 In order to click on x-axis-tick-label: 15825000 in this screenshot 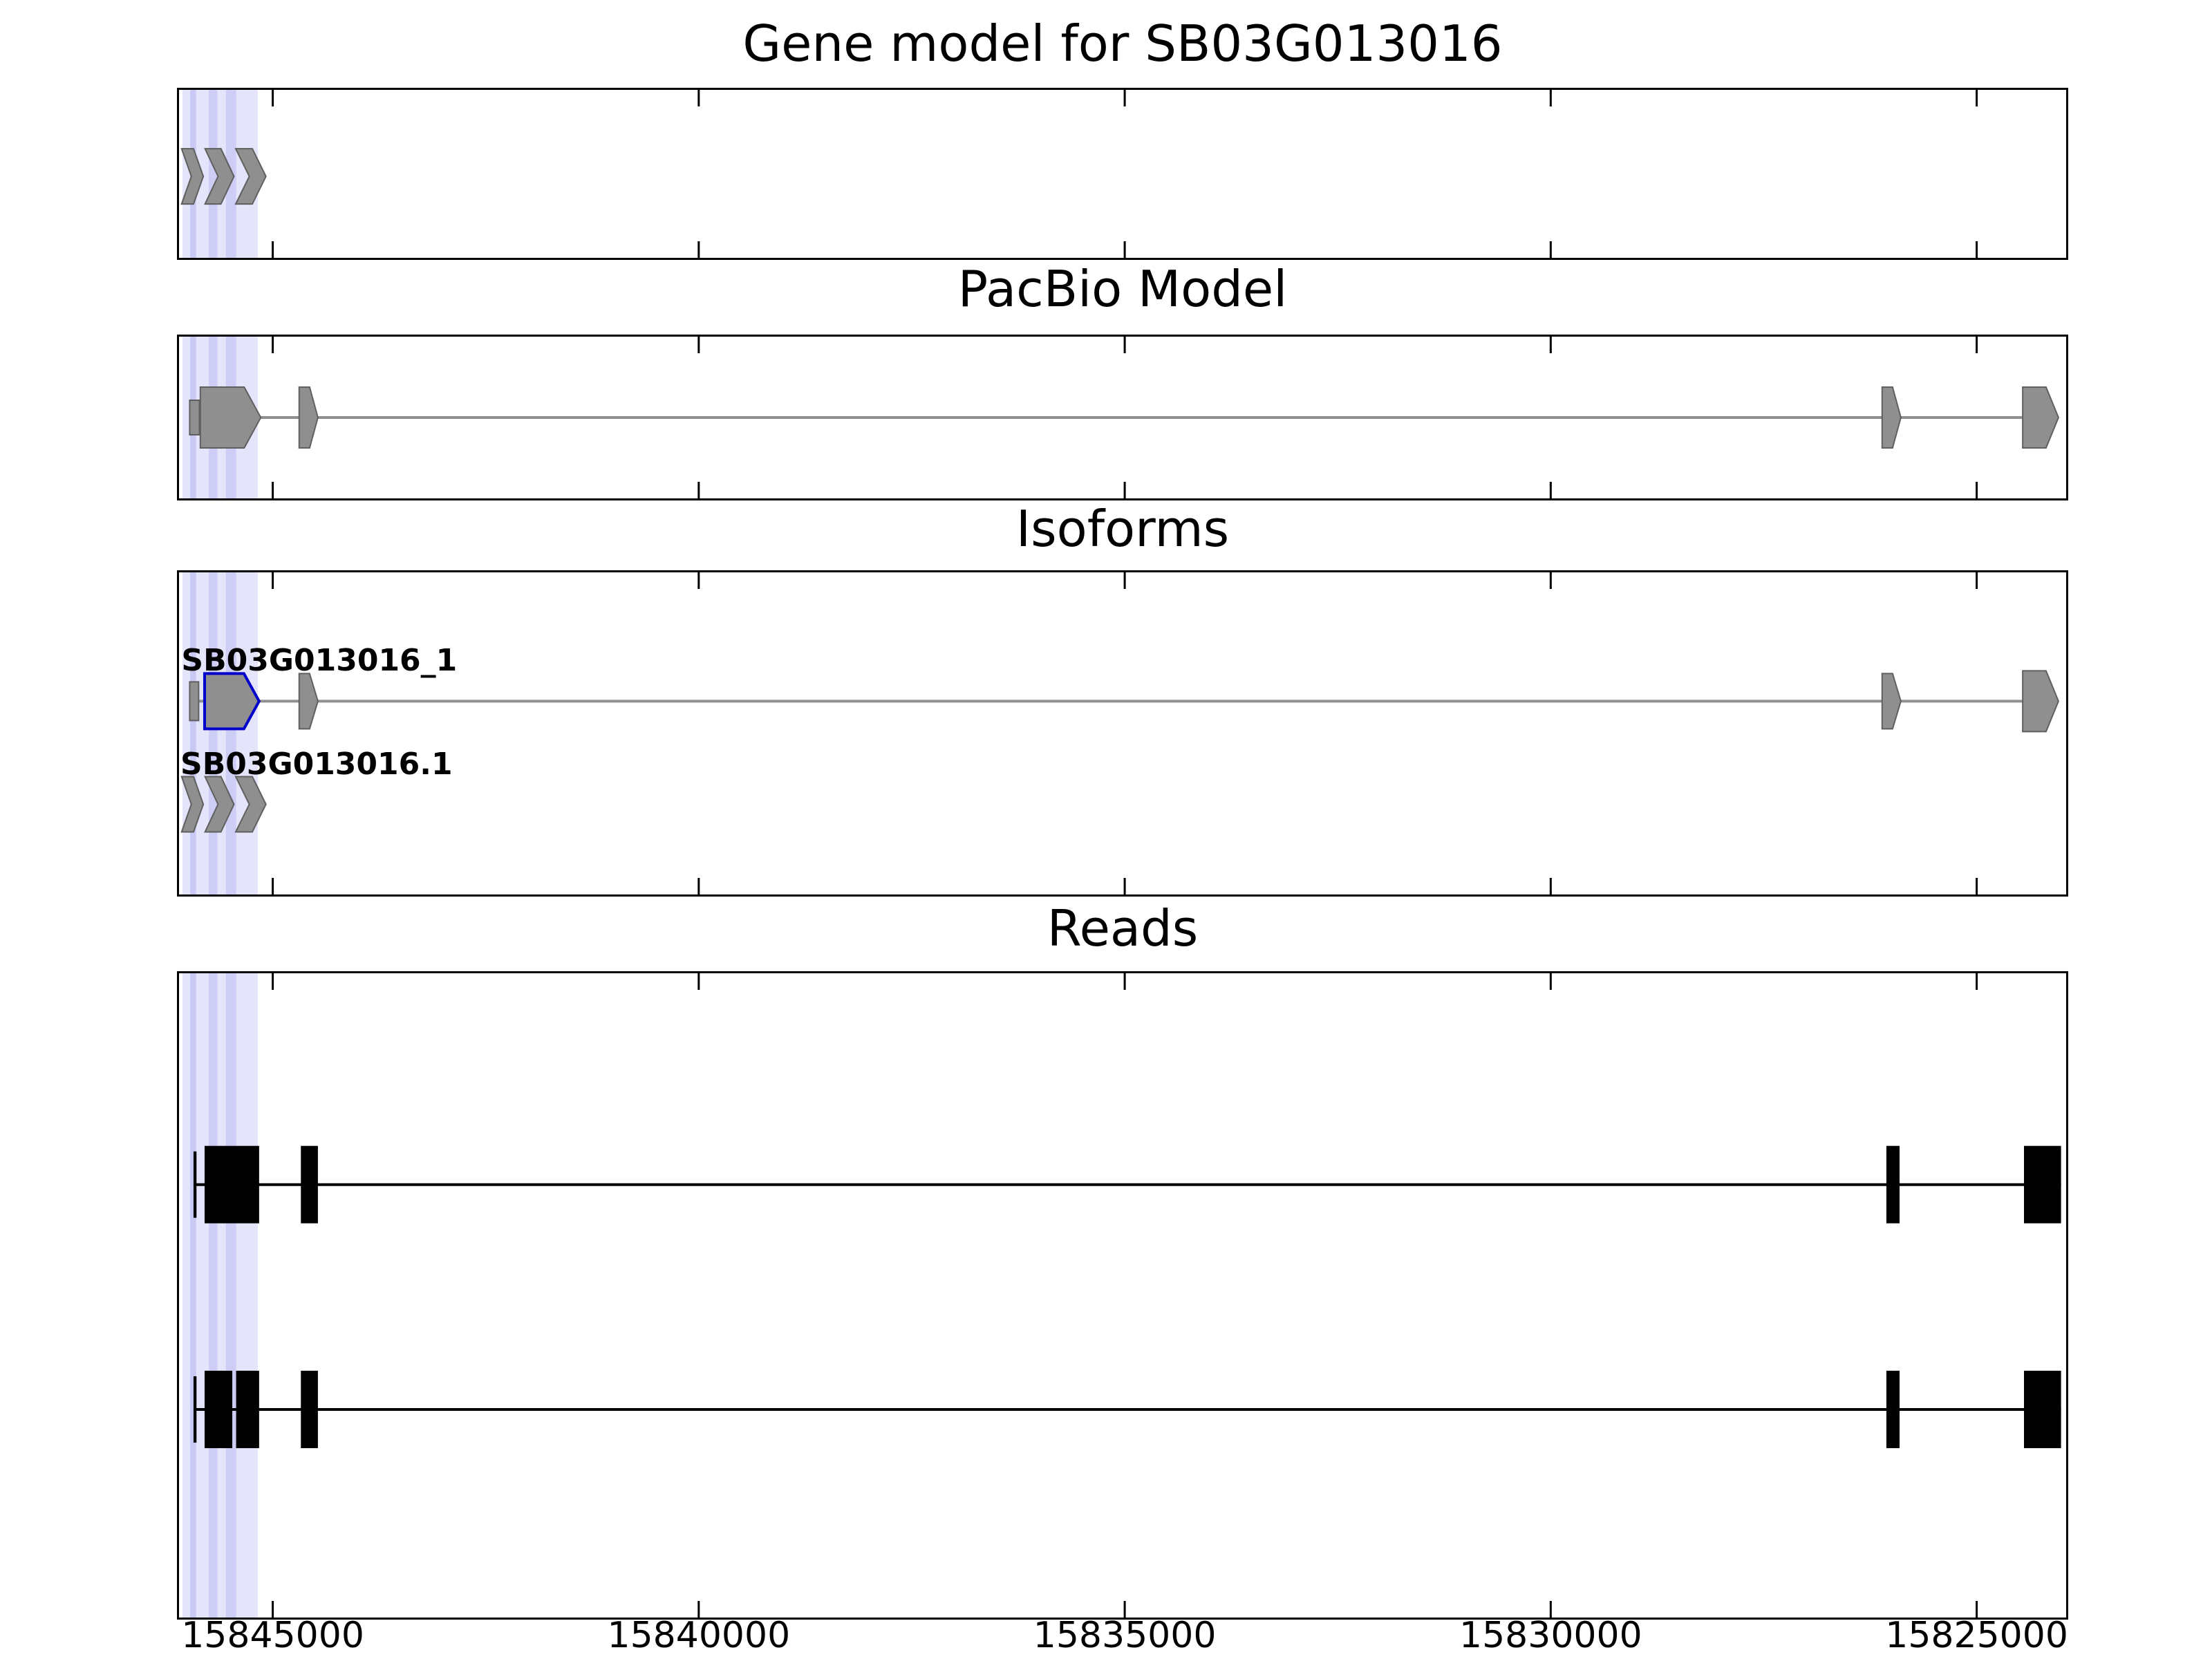, I will do `click(1976, 1635)`.